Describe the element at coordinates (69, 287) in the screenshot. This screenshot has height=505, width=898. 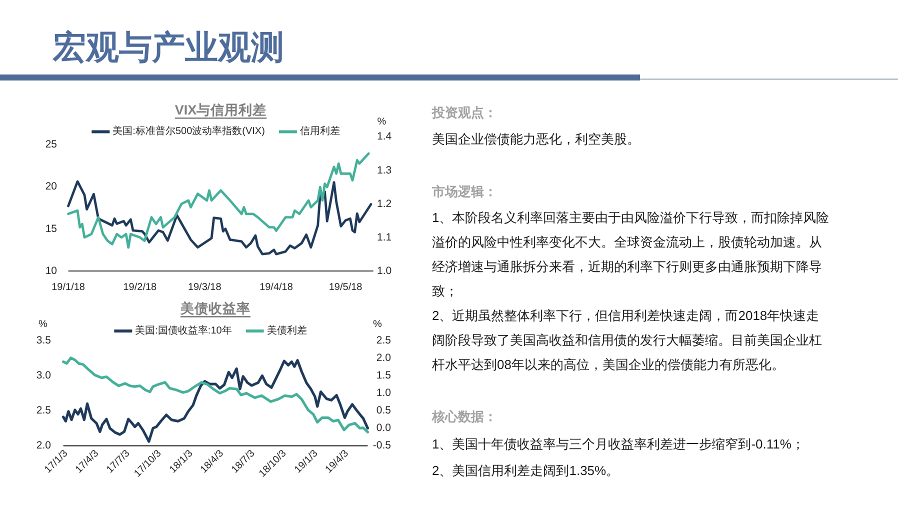
I see `x-tick-label: 19/1/18` at that location.